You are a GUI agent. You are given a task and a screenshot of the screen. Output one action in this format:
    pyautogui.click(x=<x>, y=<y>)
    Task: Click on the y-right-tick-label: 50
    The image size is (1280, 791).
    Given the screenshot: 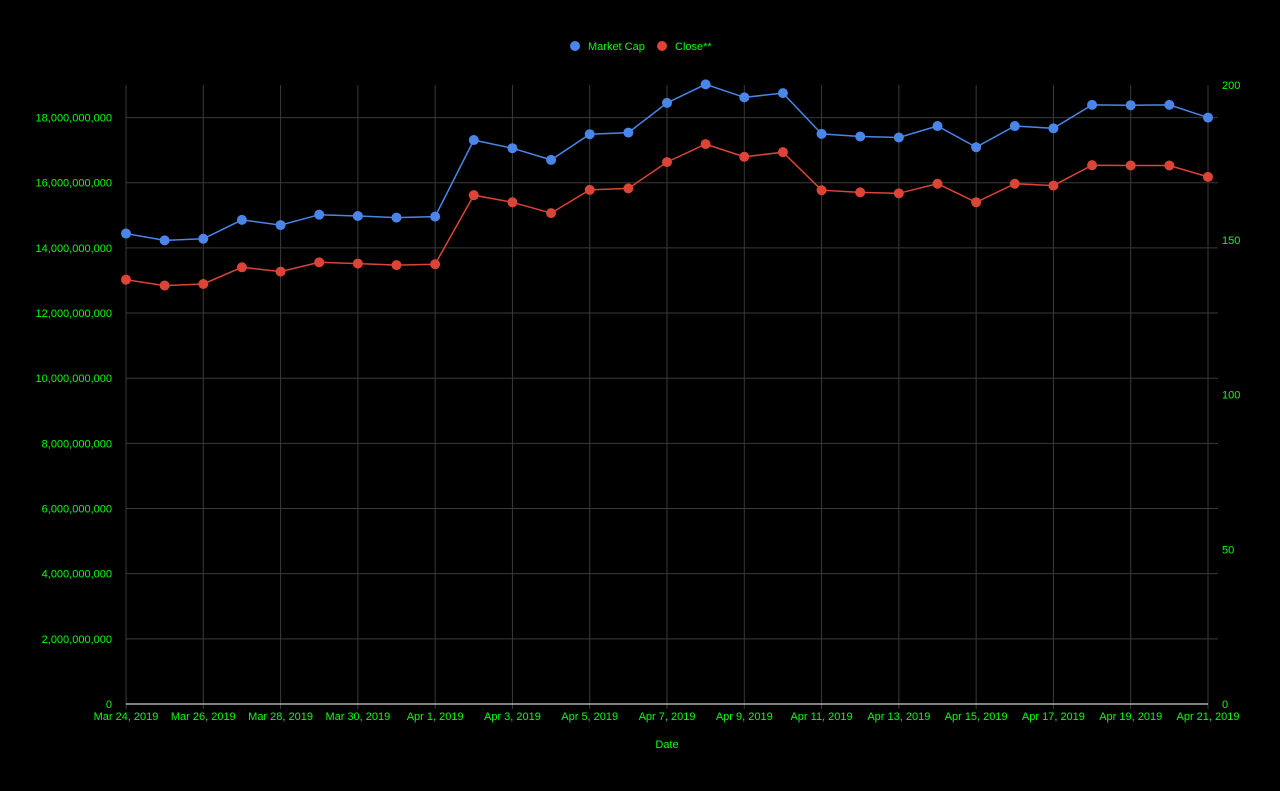 What is the action you would take?
    pyautogui.click(x=1228, y=550)
    